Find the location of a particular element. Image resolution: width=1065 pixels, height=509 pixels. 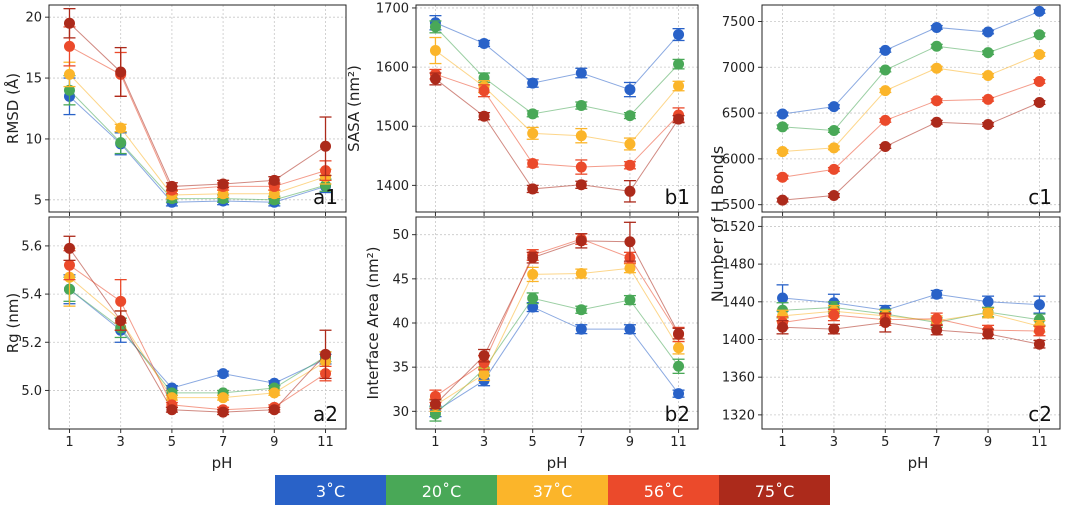

c2-line-37c is located at coordinates (911, 318).